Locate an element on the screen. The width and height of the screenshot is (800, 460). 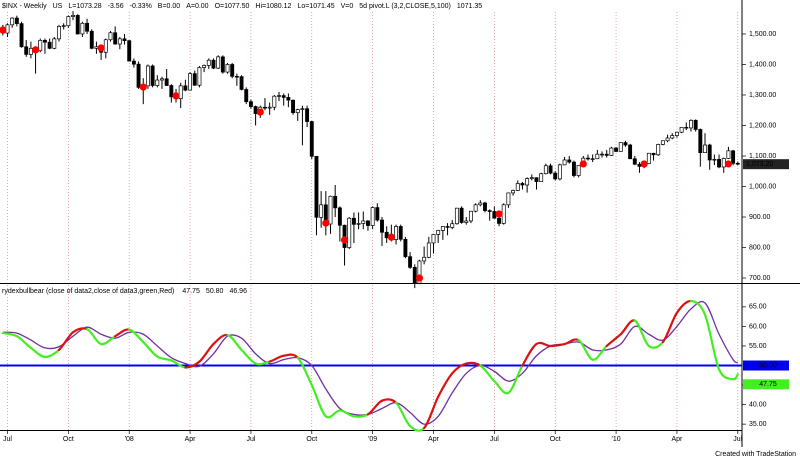
last-price-label: 1,073.20 is located at coordinates (759, 164).